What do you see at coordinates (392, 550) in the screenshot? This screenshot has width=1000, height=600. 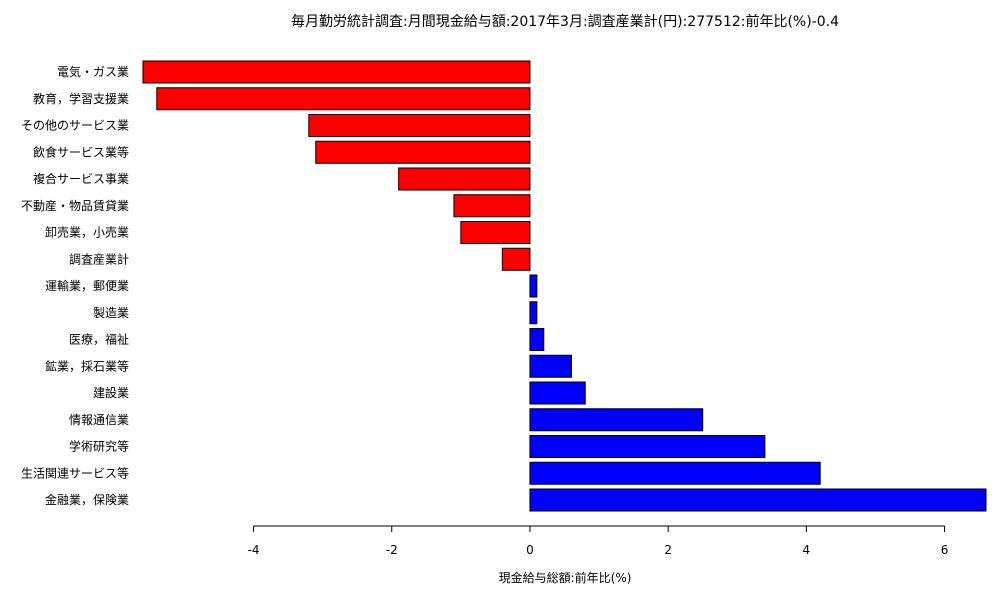 I see `x-tick-label-1: -2` at bounding box center [392, 550].